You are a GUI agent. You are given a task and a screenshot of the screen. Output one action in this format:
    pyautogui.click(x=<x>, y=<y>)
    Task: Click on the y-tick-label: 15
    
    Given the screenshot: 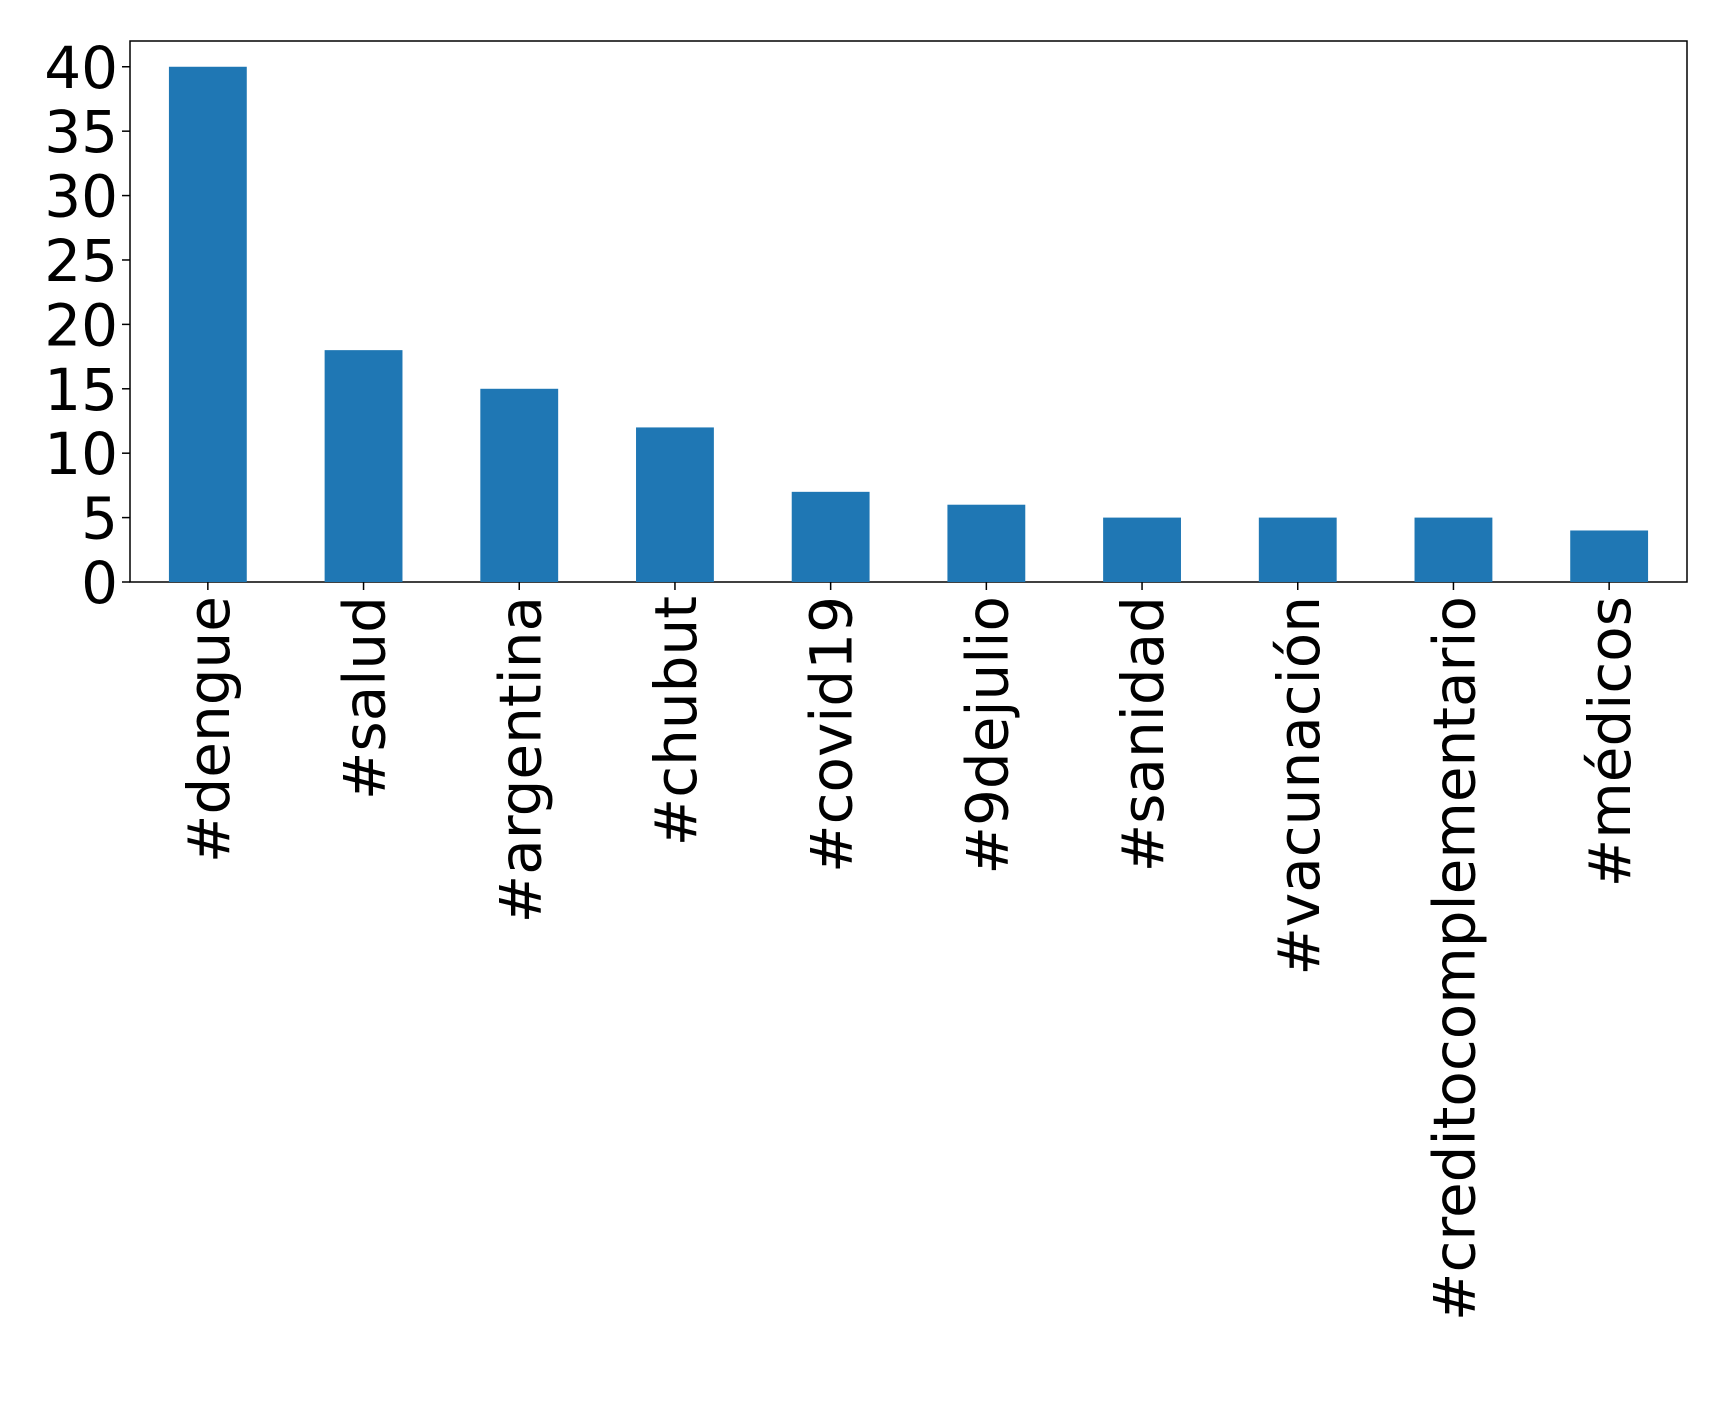 What is the action you would take?
    pyautogui.click(x=81, y=390)
    